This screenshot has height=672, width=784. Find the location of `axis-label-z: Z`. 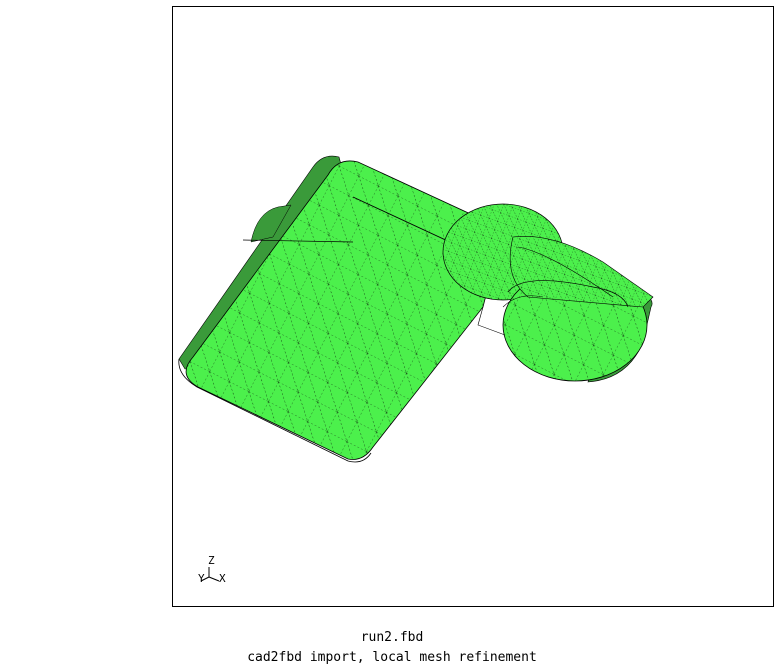

axis-label-z: Z is located at coordinates (211, 560).